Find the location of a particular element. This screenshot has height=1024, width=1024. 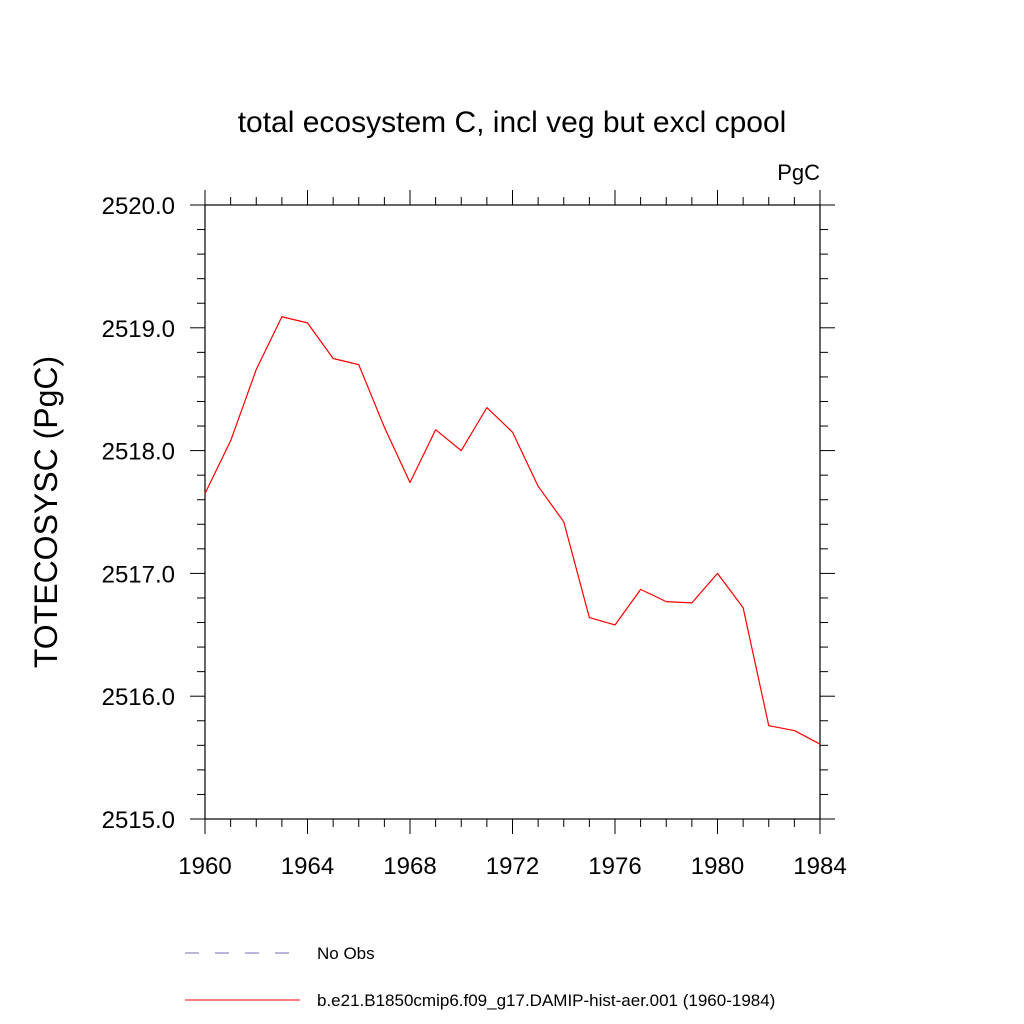

x-tick-label: 1980 is located at coordinates (717, 866).